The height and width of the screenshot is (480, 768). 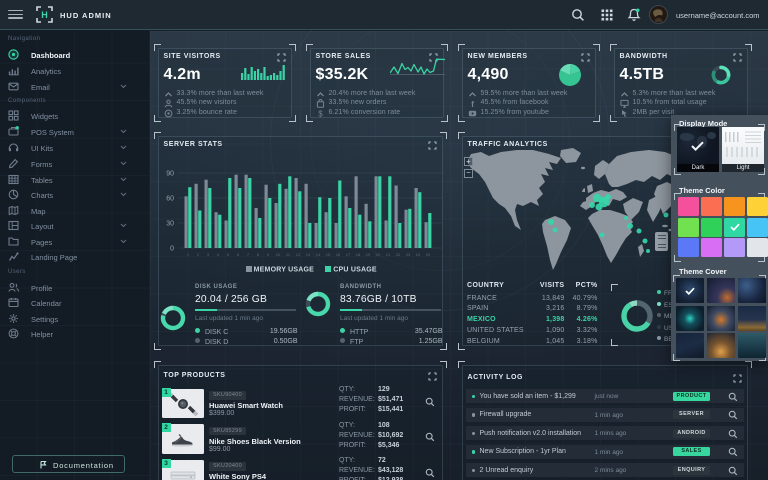 What do you see at coordinates (377, 254) in the screenshot?
I see `svg-text: 20` at bounding box center [377, 254].